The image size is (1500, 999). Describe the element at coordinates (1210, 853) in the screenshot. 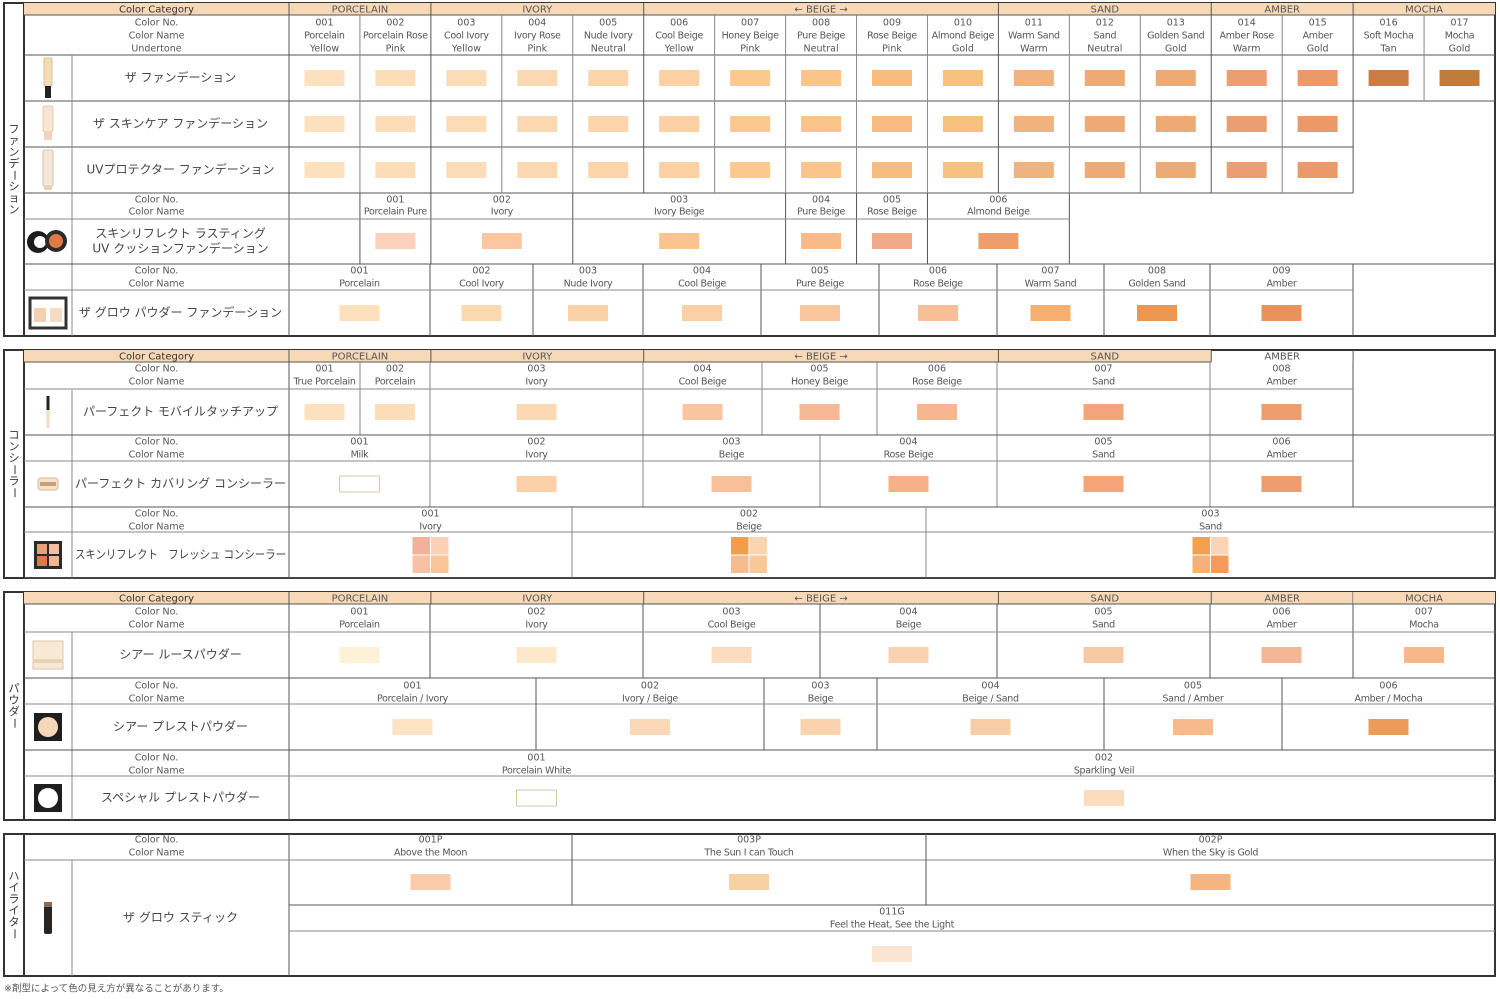

I see `shade-name: When the Sky is Gold` at that location.